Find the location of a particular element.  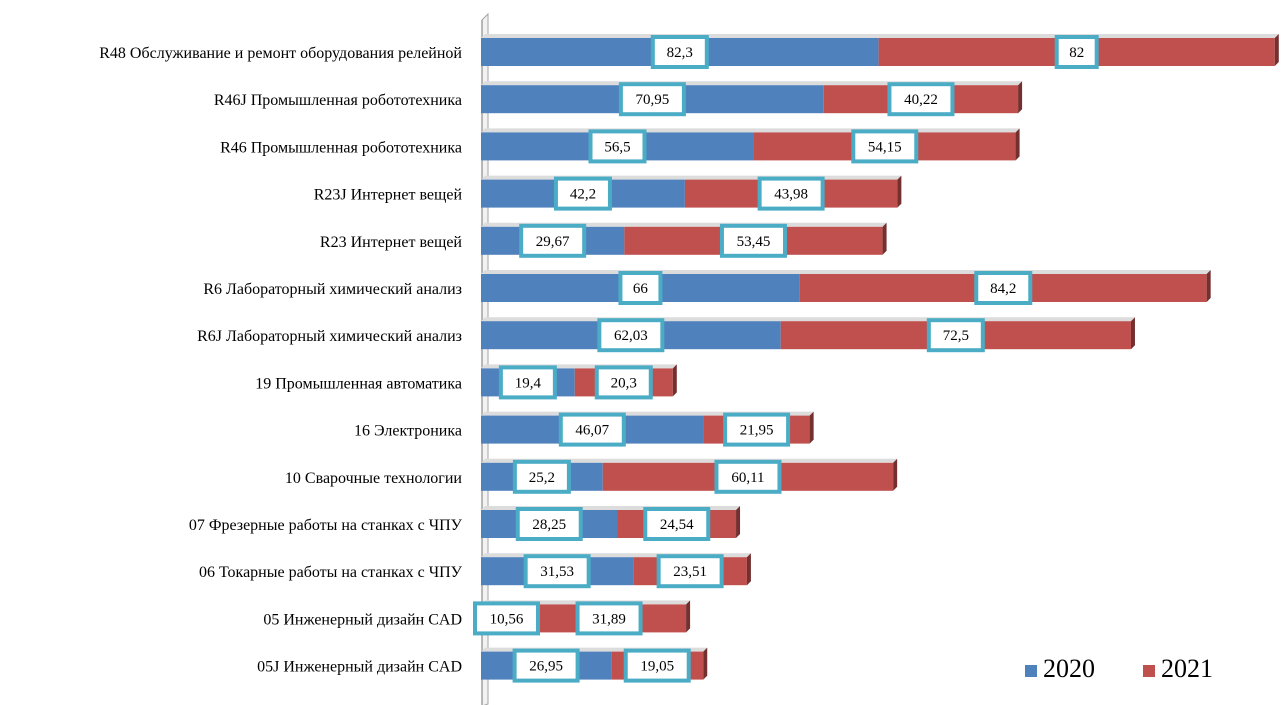

data-label-2021: 43,98 is located at coordinates (791, 195).